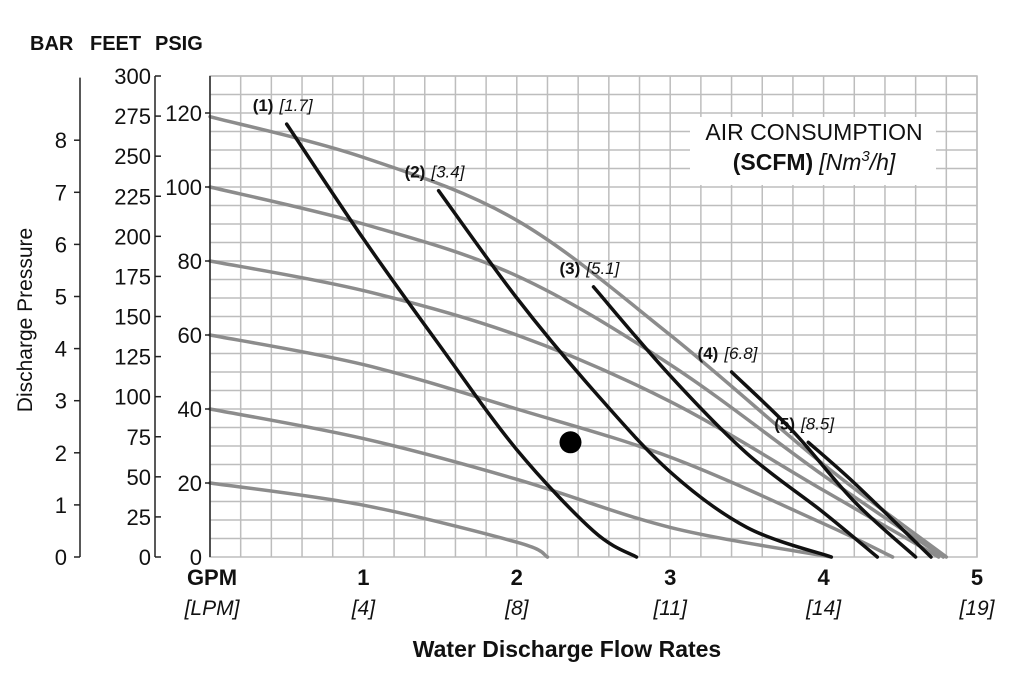  Describe the element at coordinates (190, 261) in the screenshot. I see `psig-tick-label: 80` at that location.